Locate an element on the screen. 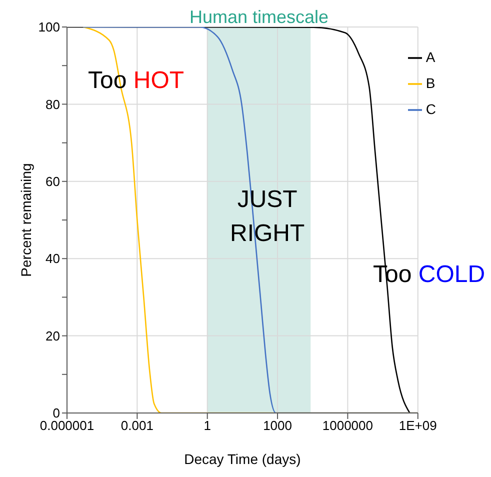  x-tick-label: 0.001 is located at coordinates (137, 426).